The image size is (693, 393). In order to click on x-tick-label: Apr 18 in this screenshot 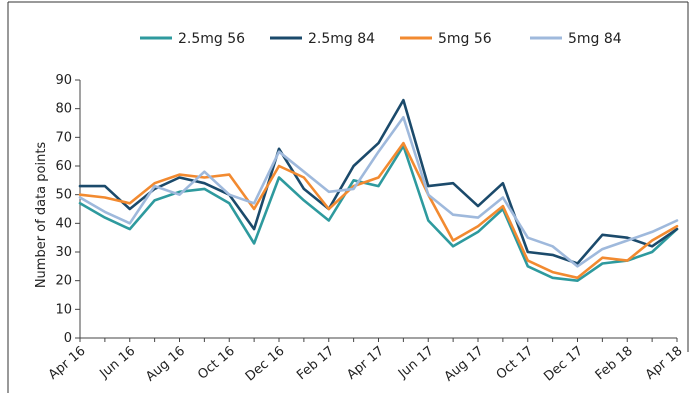, I will do `click(664, 363)`.